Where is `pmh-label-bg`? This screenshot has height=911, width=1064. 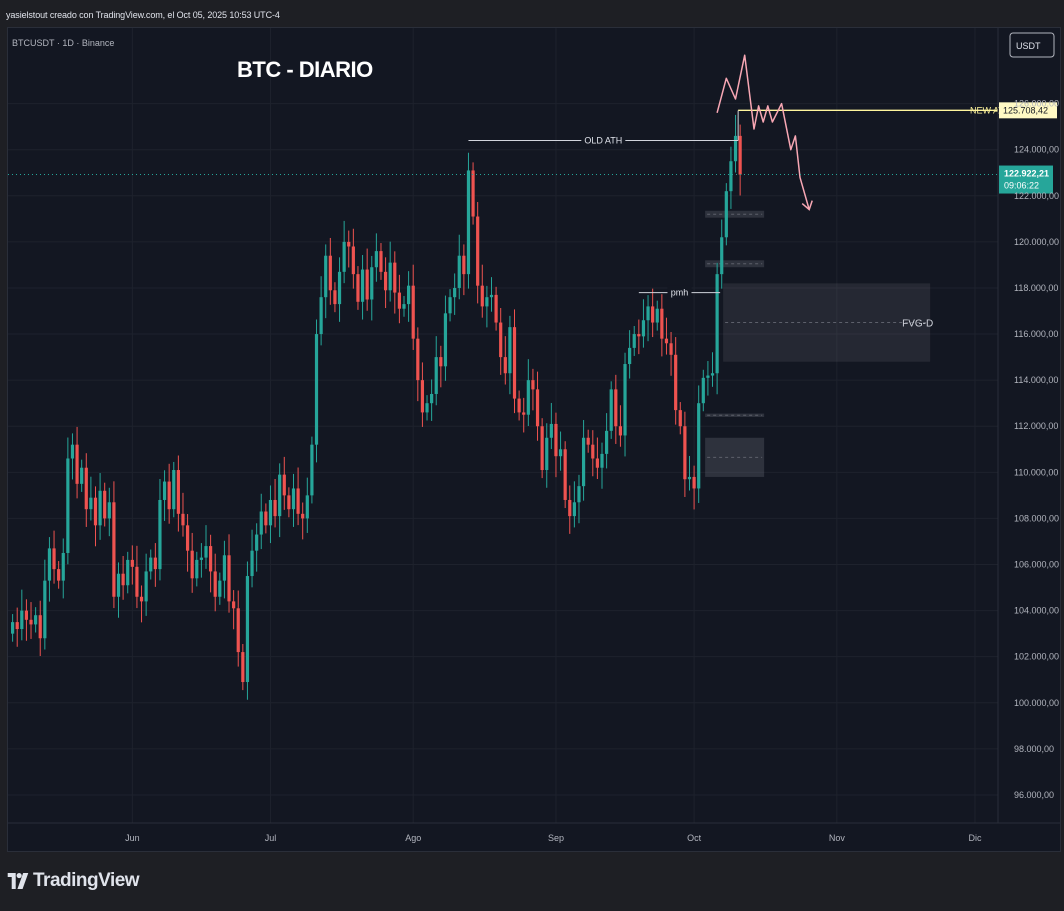
pmh-label-bg is located at coordinates (679, 292).